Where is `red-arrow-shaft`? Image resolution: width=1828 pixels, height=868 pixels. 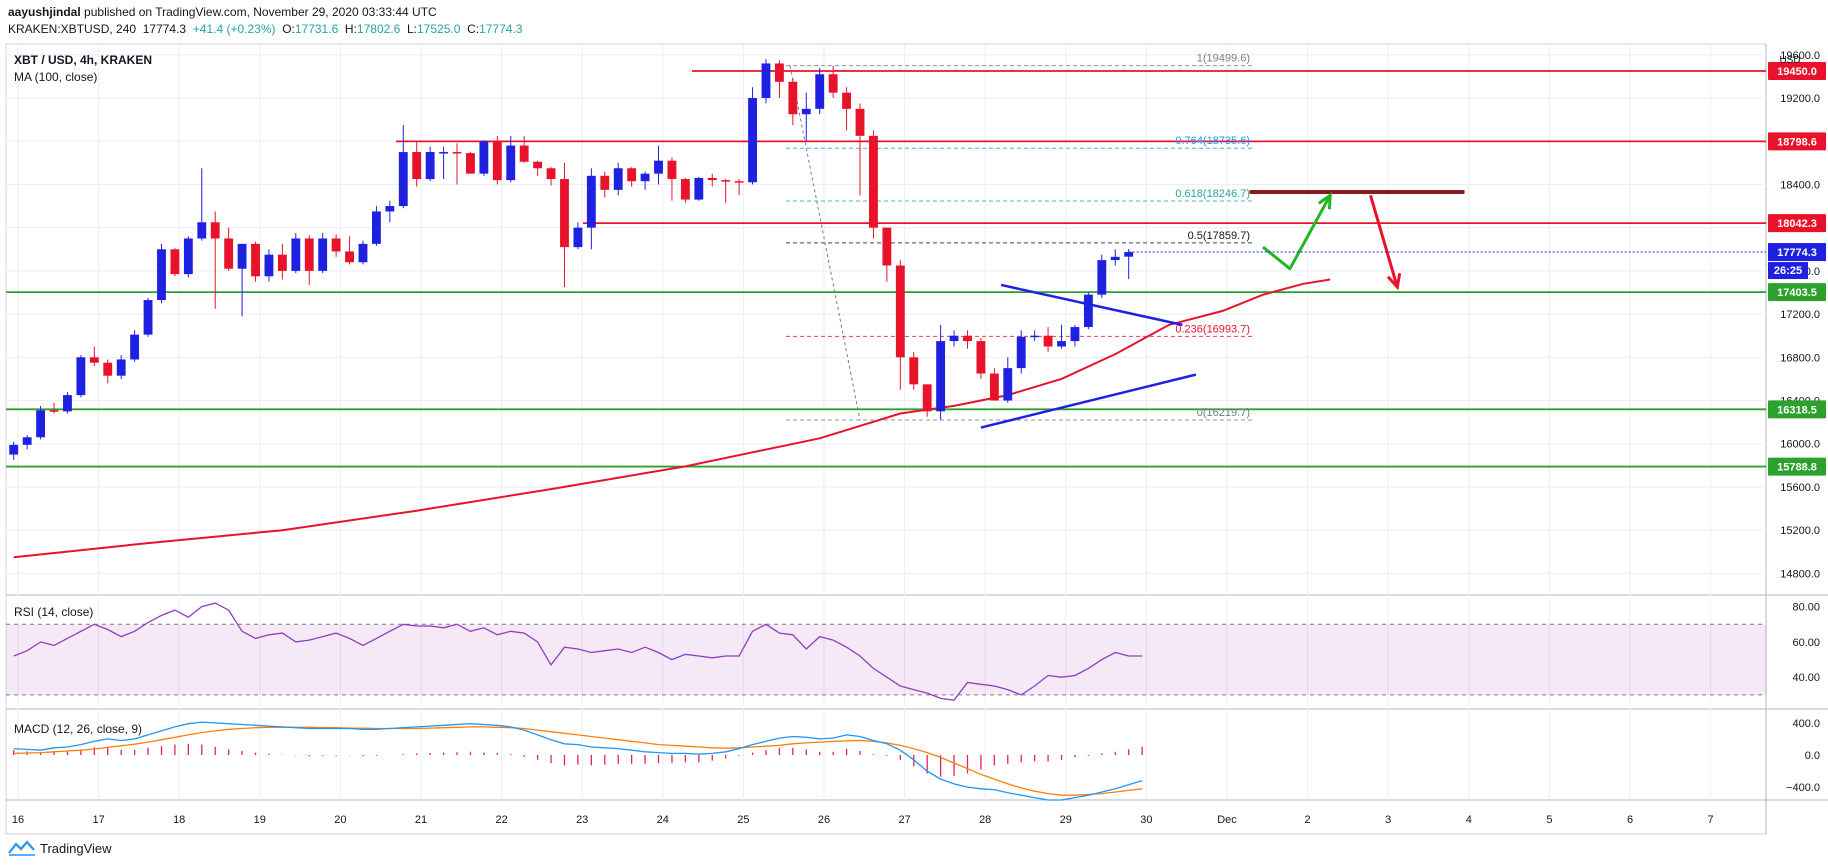 red-arrow-shaft is located at coordinates (1384, 241).